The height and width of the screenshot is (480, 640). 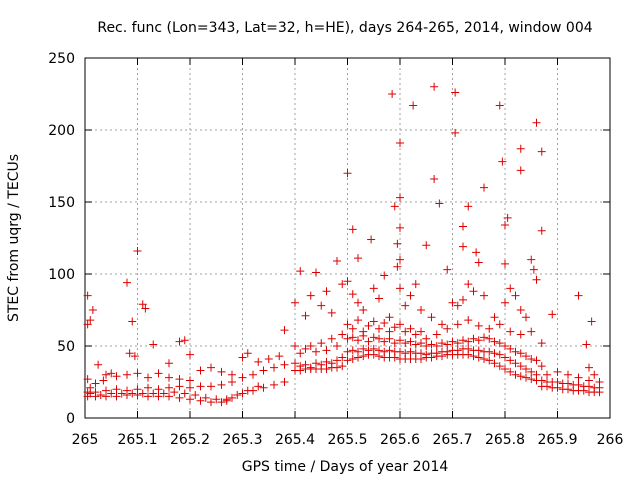 I want to click on x-axis-label: GPS time / Days of year 2014, so click(x=345, y=467).